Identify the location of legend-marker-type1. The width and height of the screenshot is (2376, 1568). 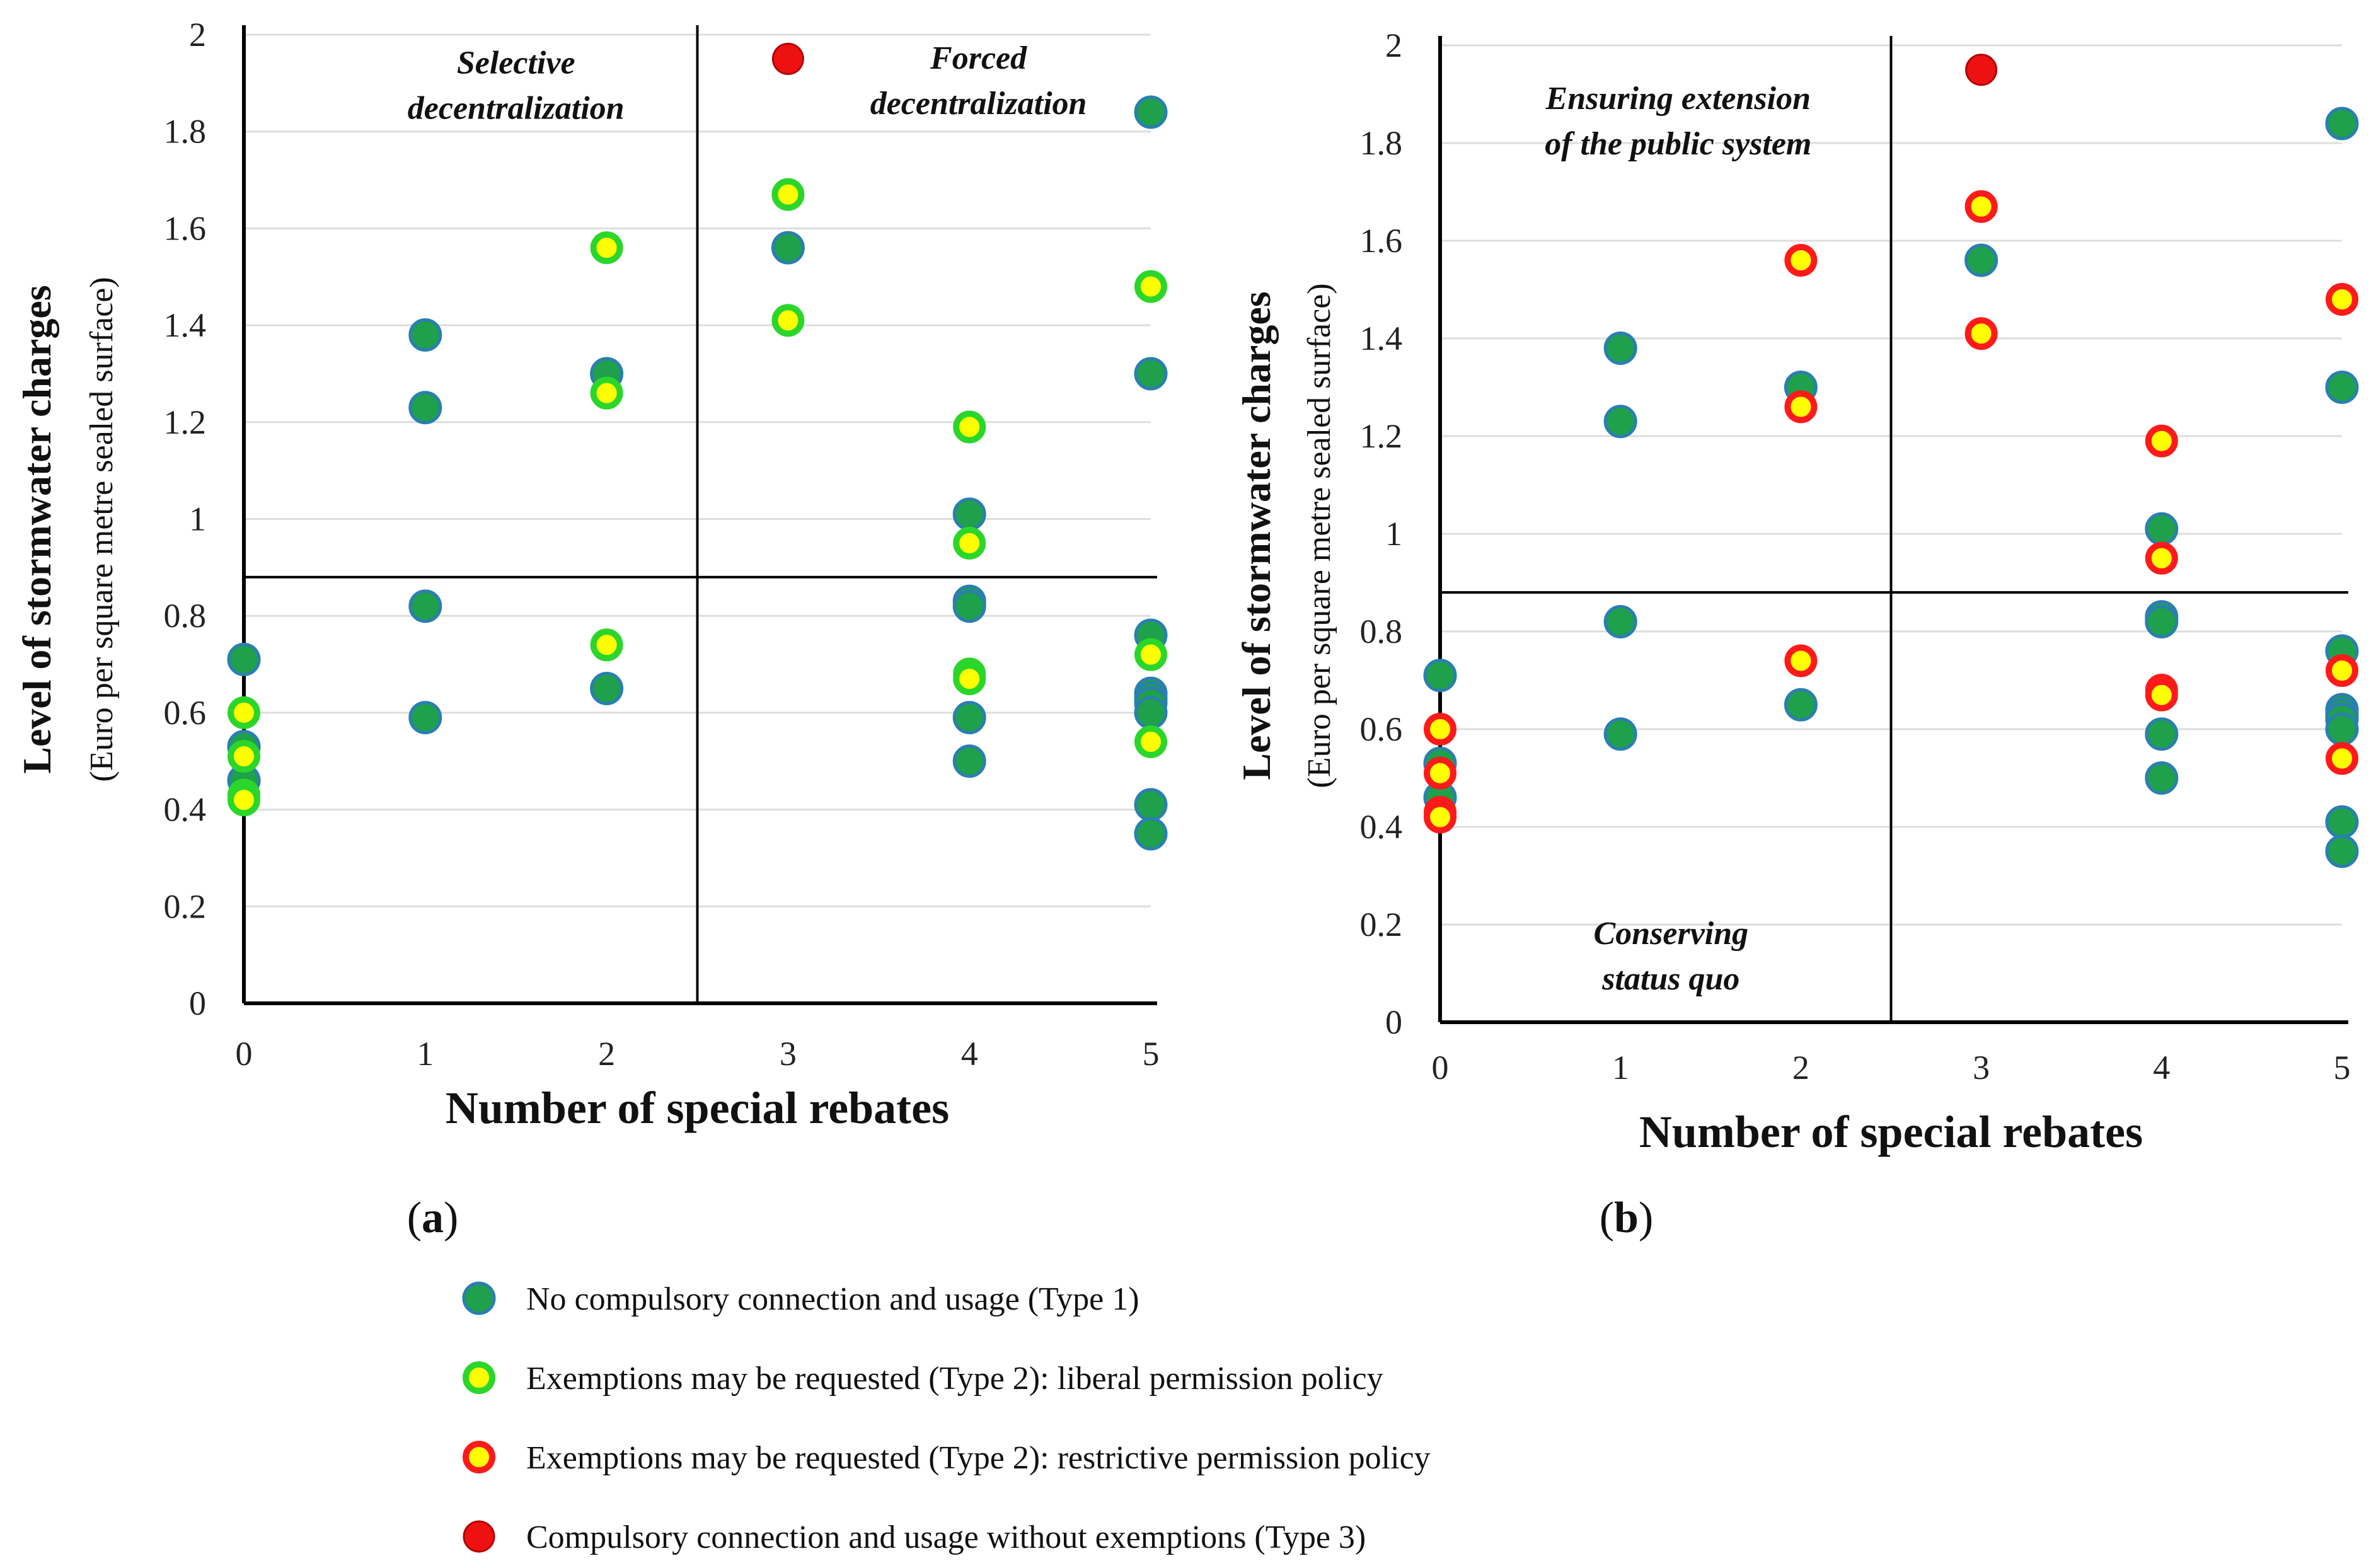
(479, 1298).